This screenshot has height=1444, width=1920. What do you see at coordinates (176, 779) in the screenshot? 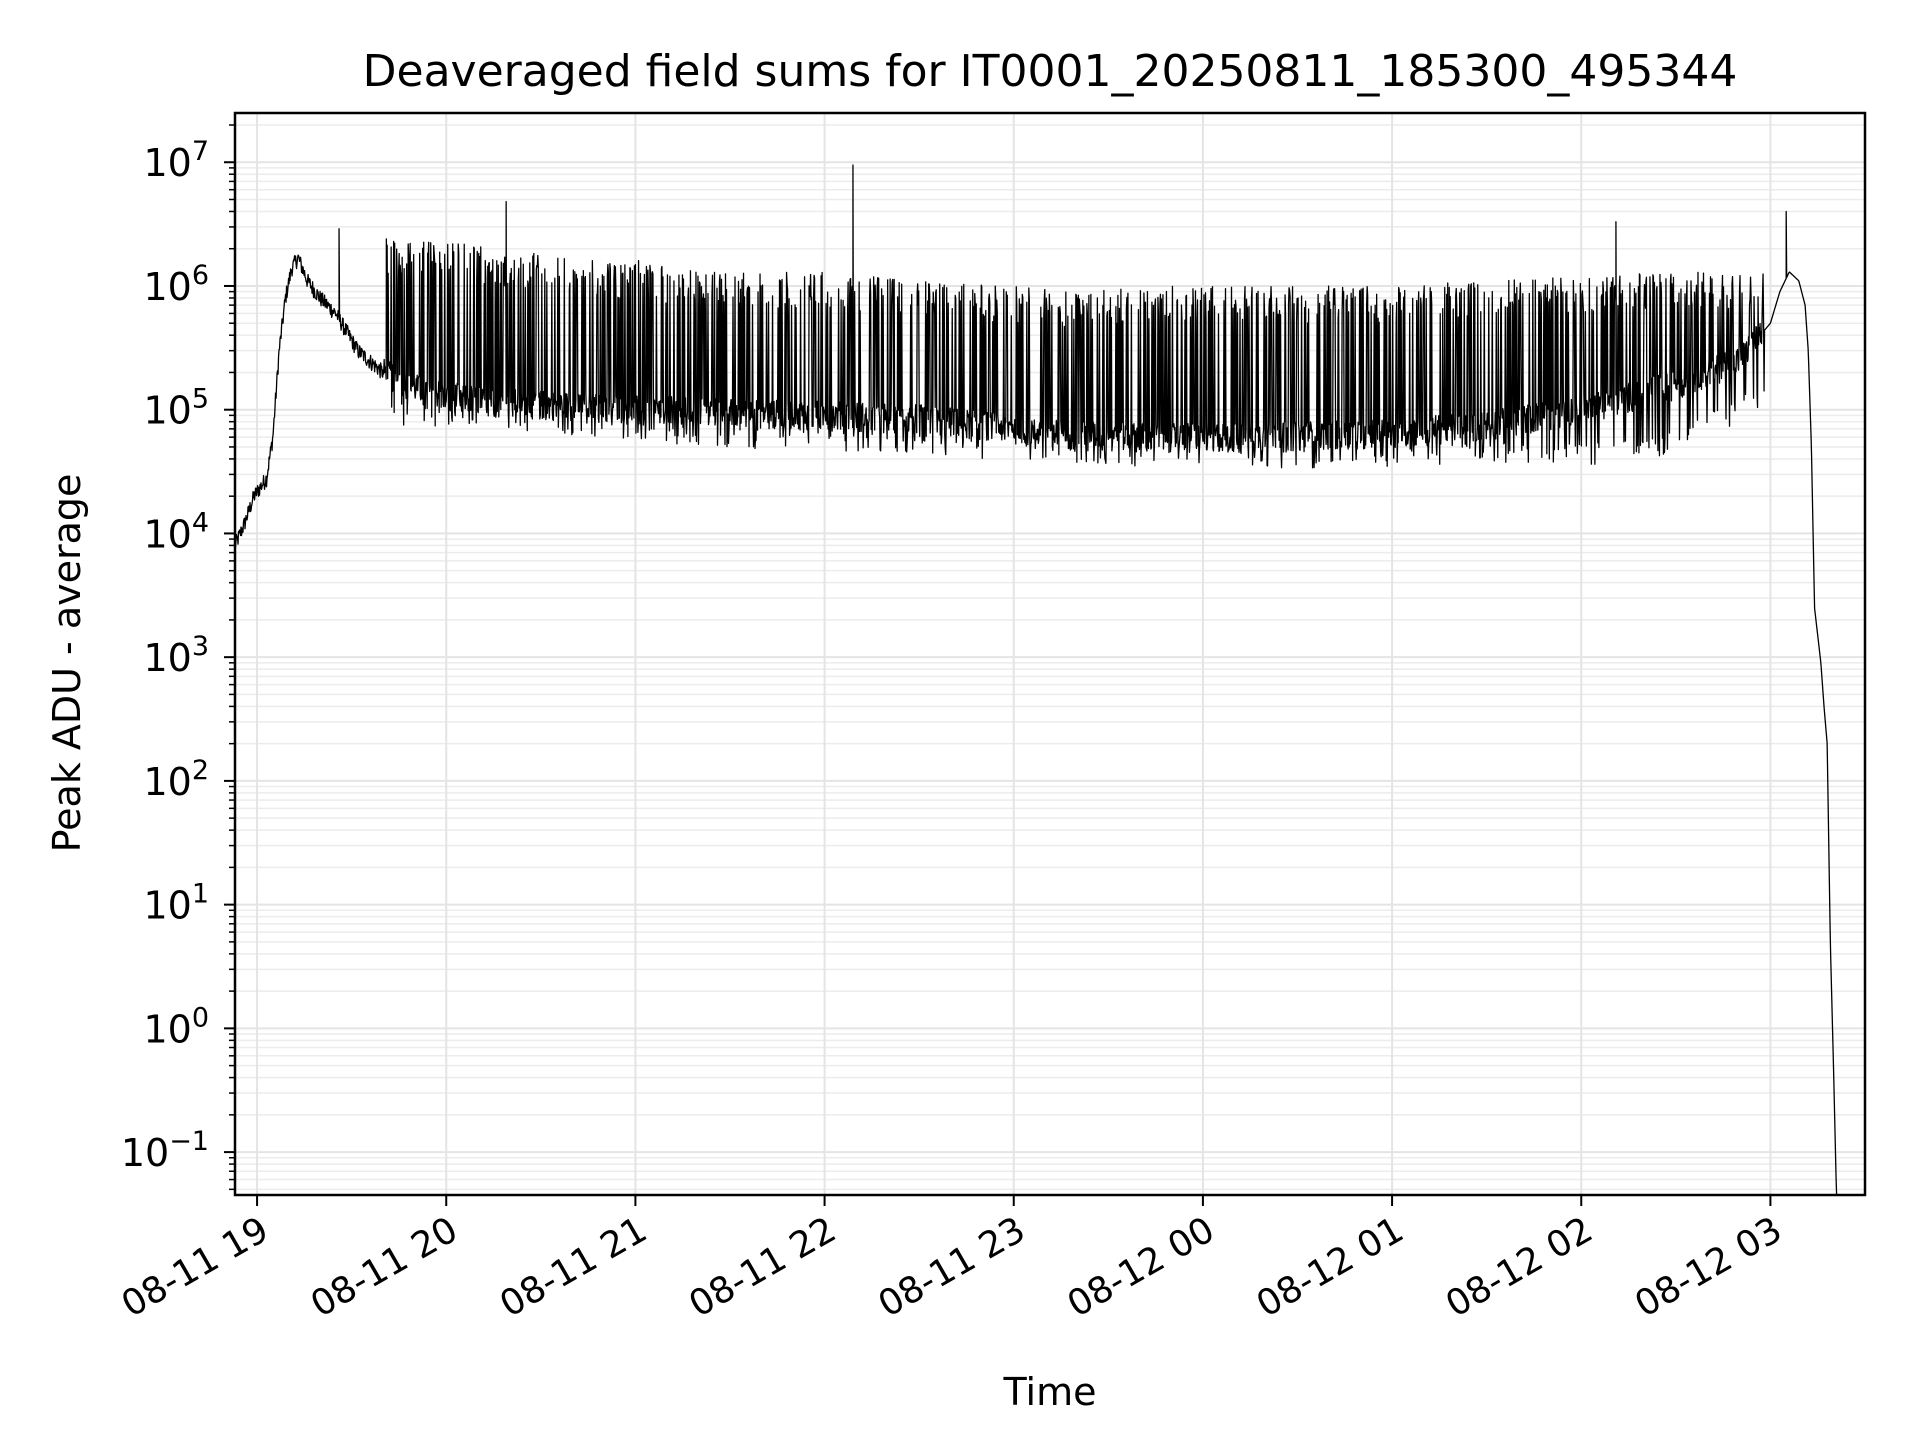
I see `y-tick-label: 10²` at bounding box center [176, 779].